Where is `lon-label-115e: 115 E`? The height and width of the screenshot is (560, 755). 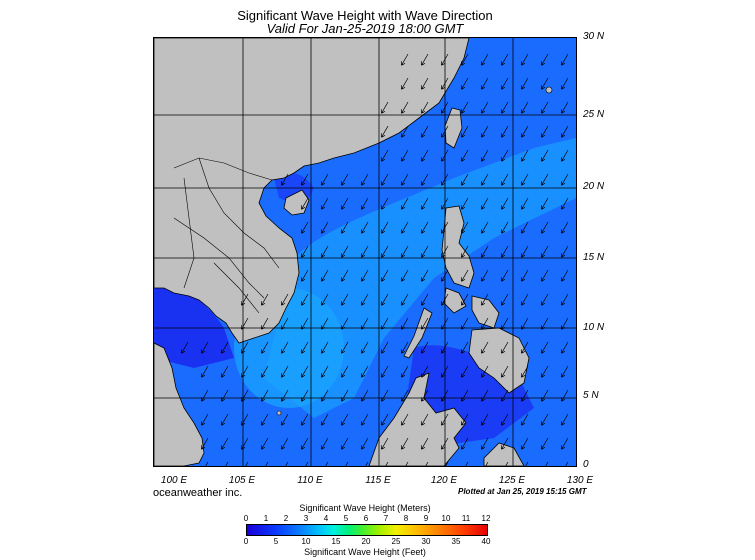
lon-label-115e: 115 E is located at coordinates (378, 480).